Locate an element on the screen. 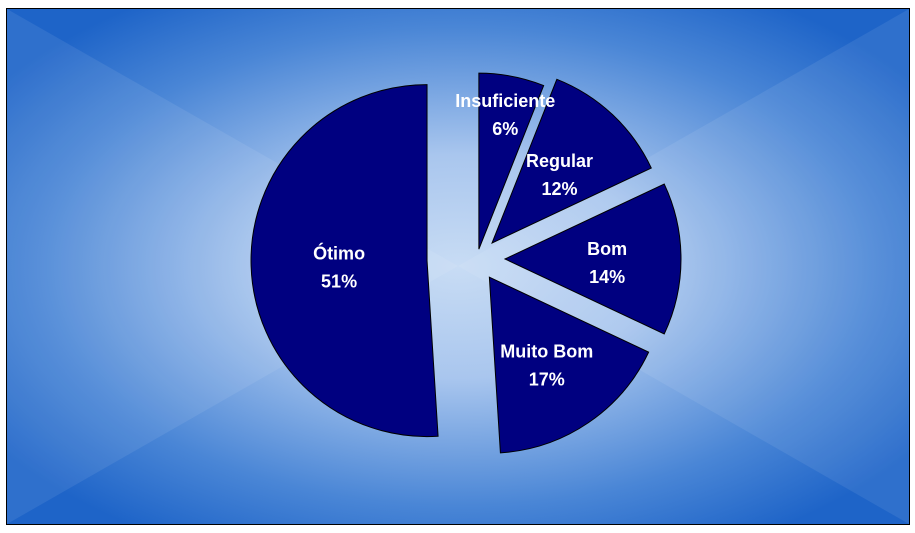 The image size is (915, 533). slice-percent-otimo: 51% is located at coordinates (339, 281).